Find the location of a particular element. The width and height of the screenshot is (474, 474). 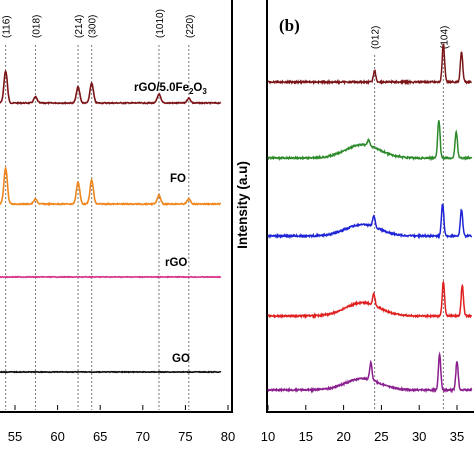

y-axis-title: Intensity (a.u) is located at coordinates (242, 205).